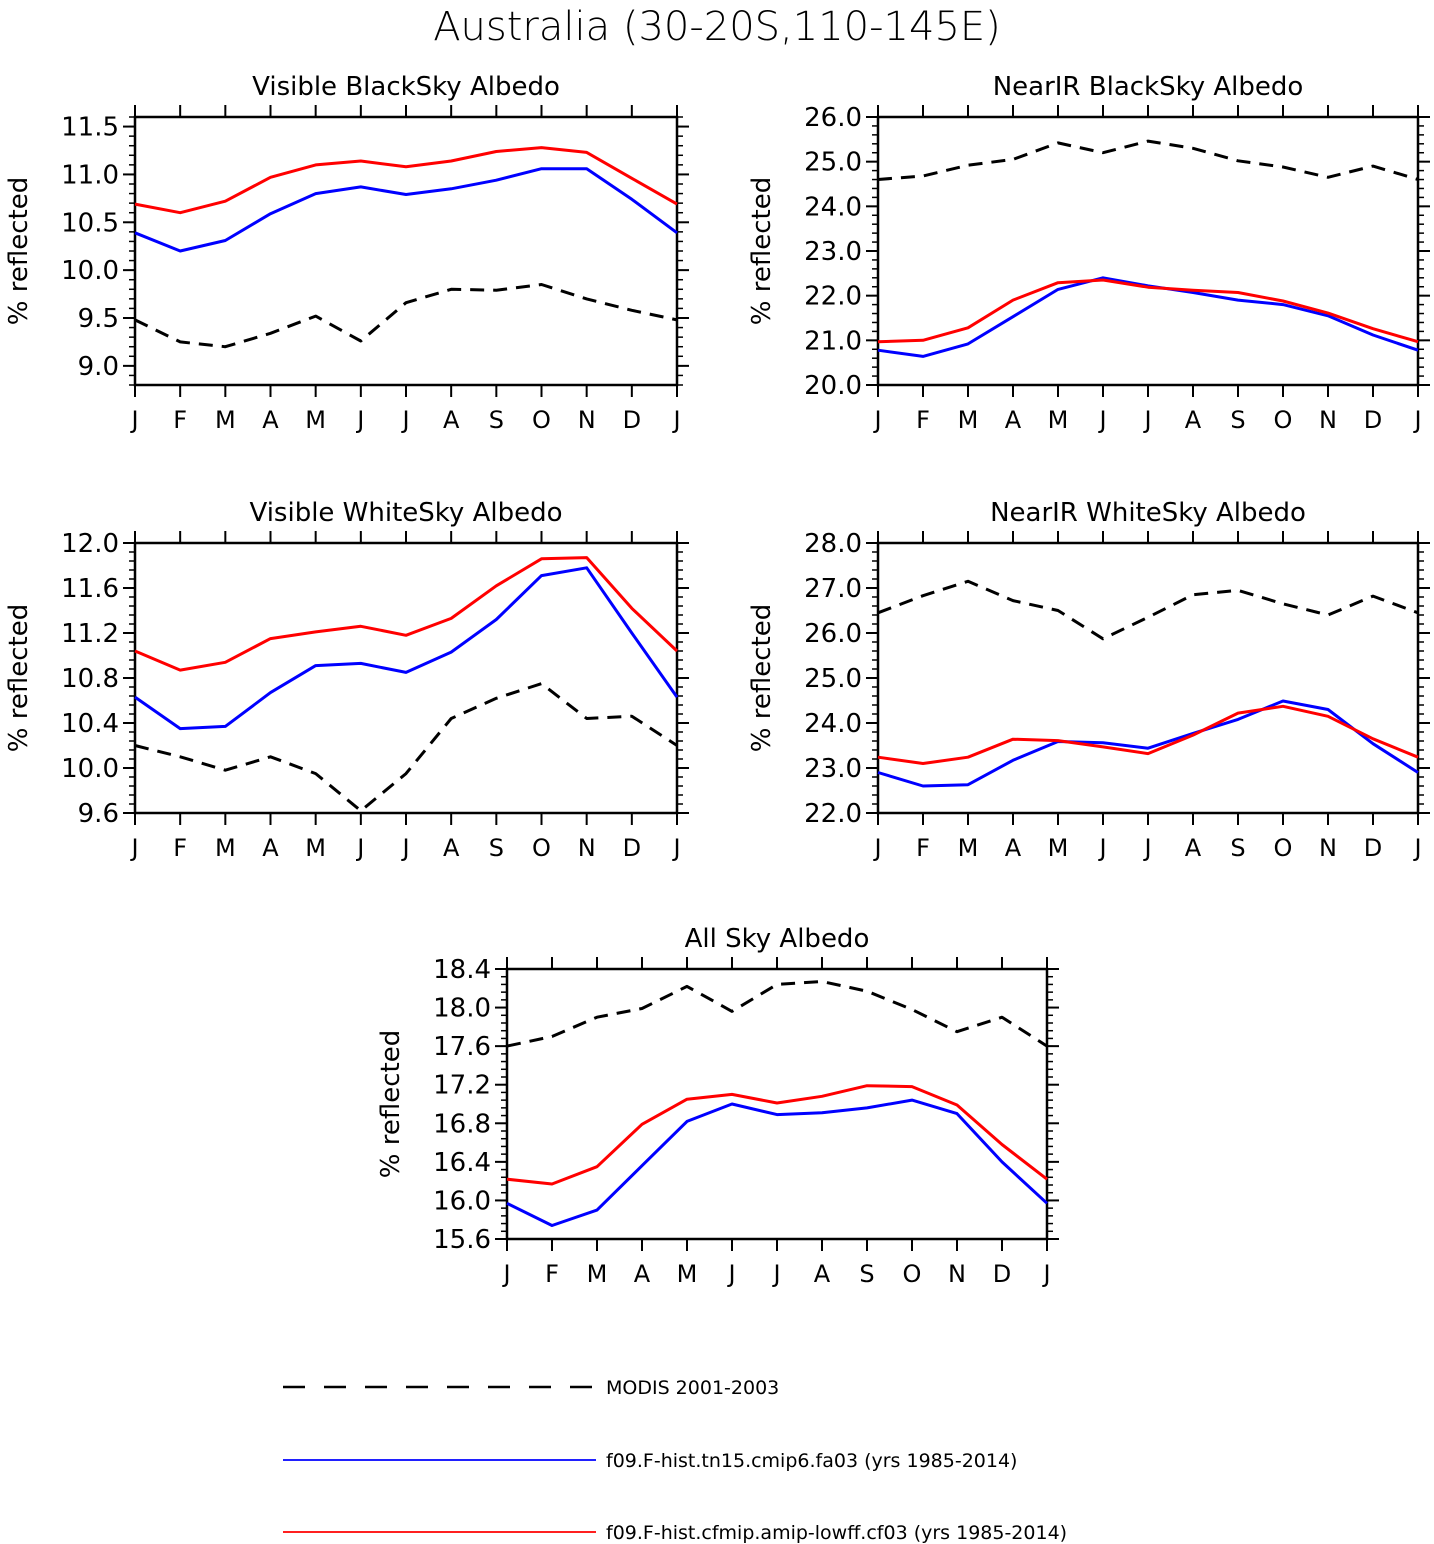  Describe the element at coordinates (833, 163) in the screenshot. I see `y-tick-label: 25.0` at that location.